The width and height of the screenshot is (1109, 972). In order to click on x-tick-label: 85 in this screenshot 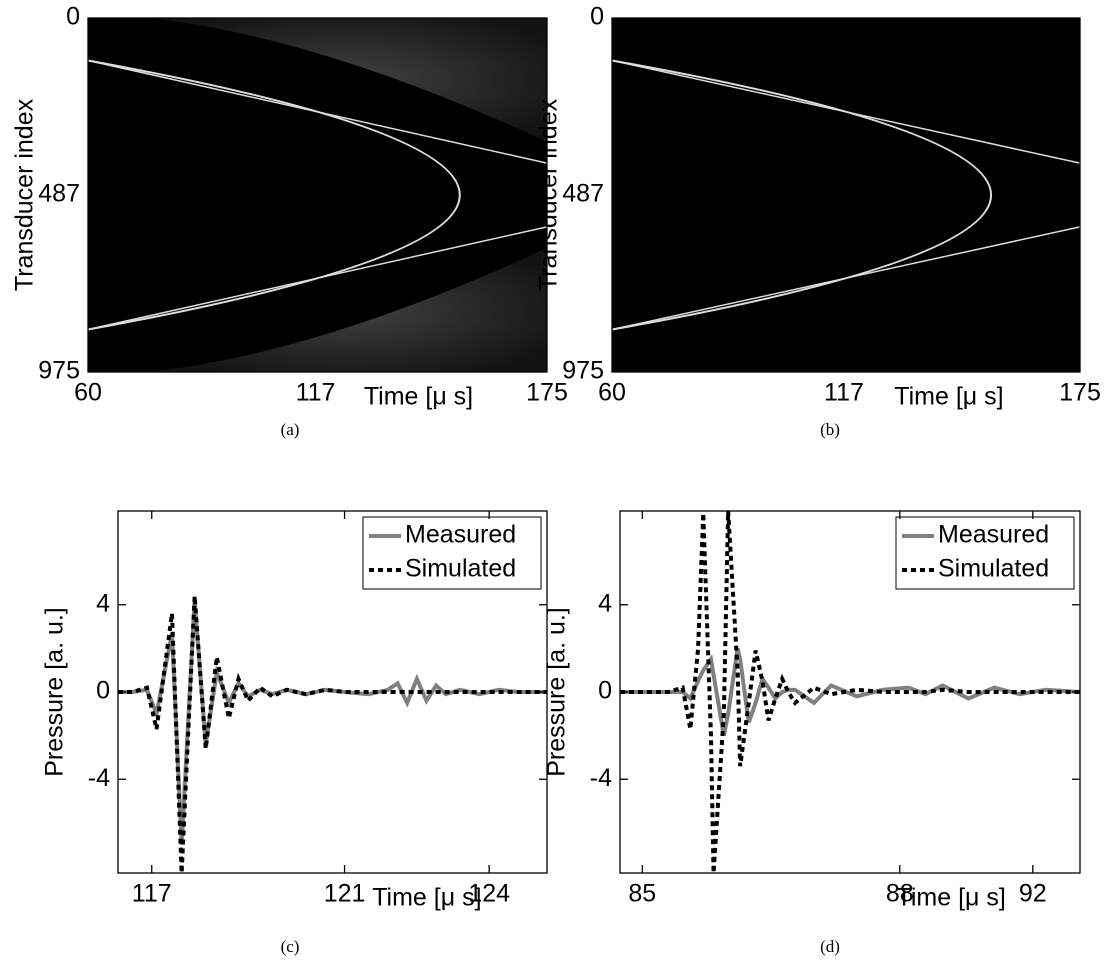, I will do `click(642, 894)`.